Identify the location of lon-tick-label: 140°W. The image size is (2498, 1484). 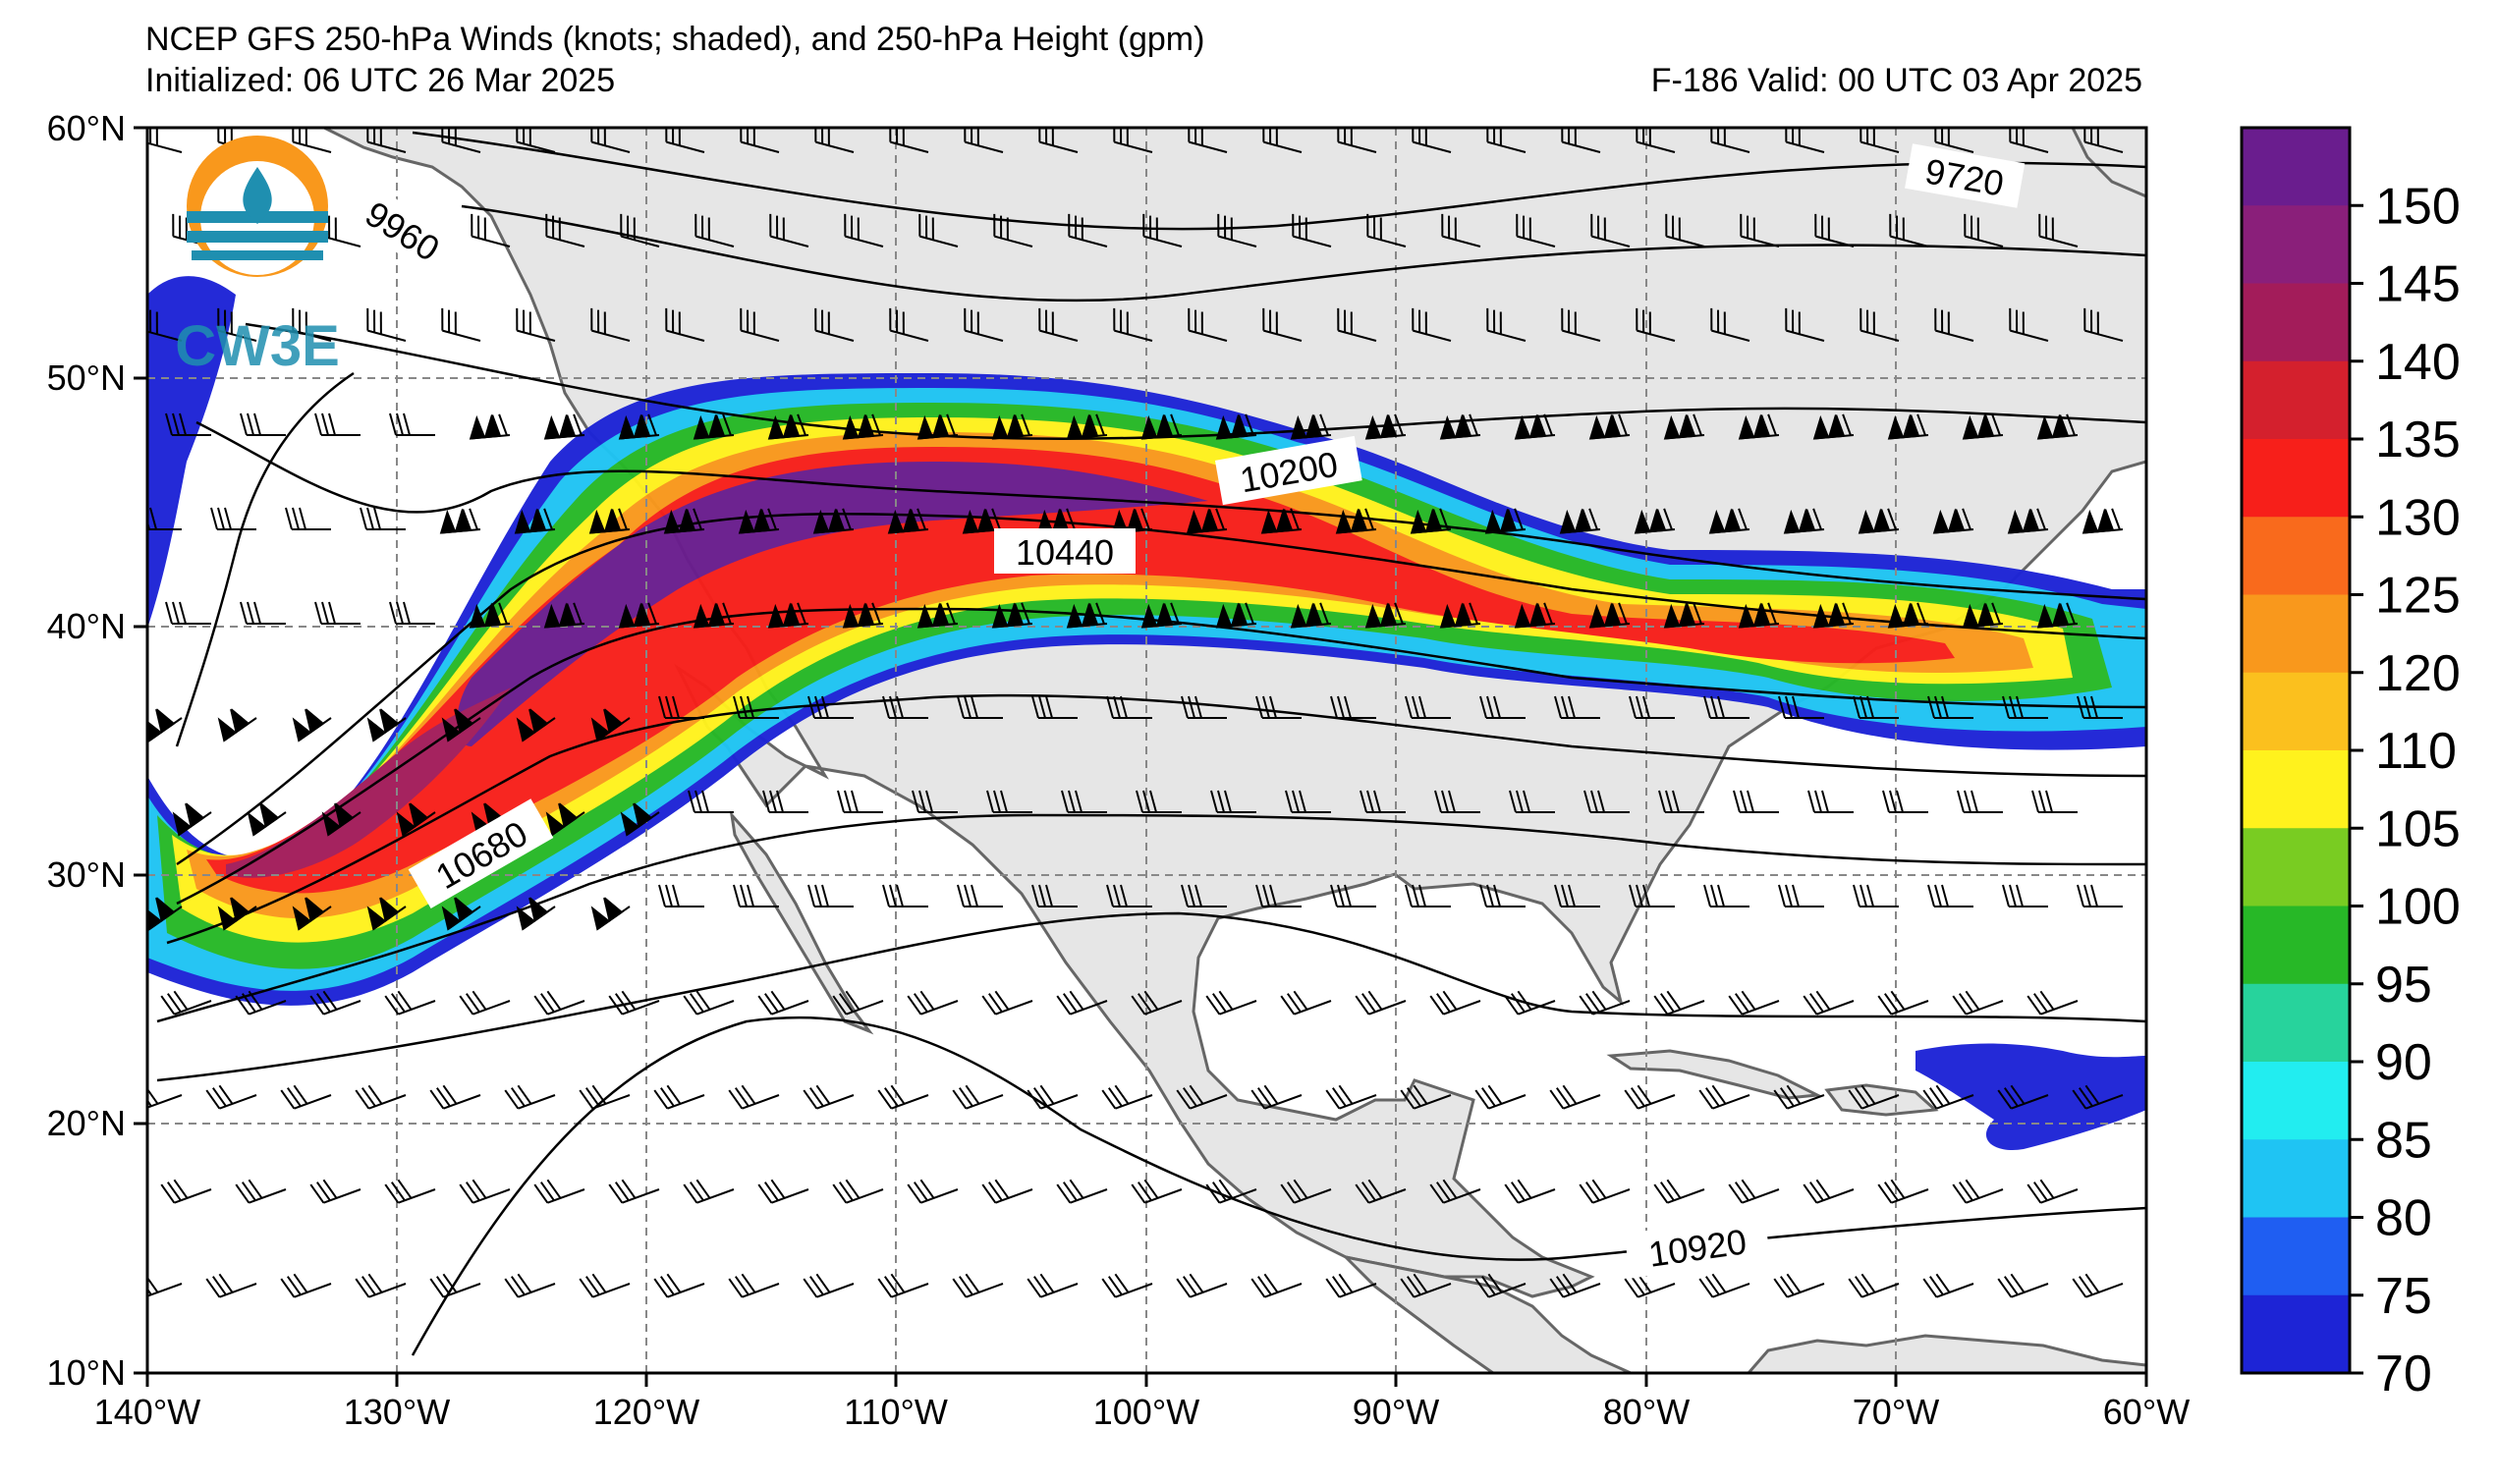
(147, 1412).